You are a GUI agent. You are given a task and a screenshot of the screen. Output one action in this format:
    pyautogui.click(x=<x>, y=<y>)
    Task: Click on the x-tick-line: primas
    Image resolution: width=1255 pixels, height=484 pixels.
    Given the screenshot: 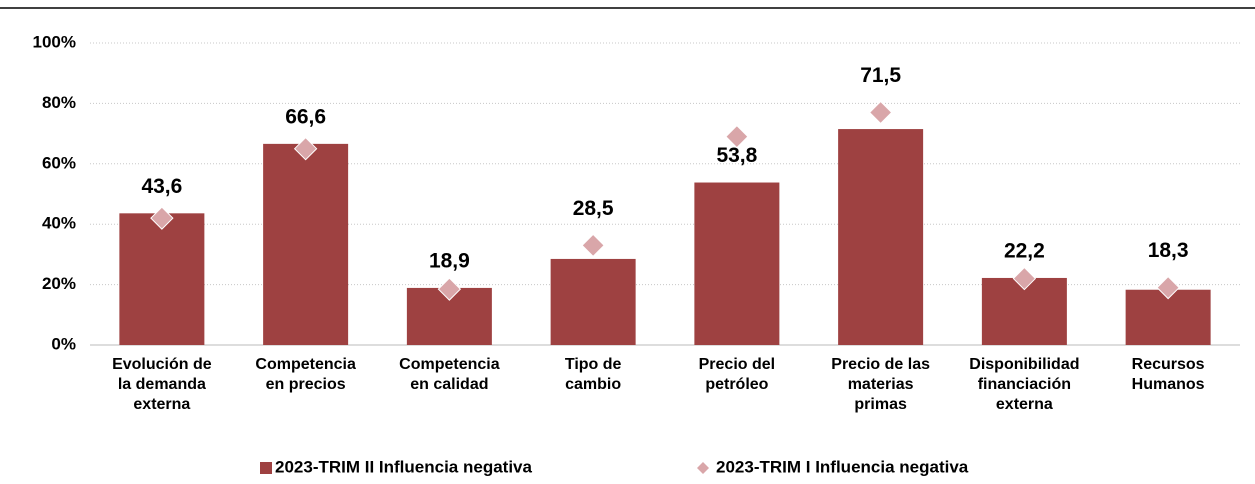 What is the action you would take?
    pyautogui.click(x=880, y=404)
    